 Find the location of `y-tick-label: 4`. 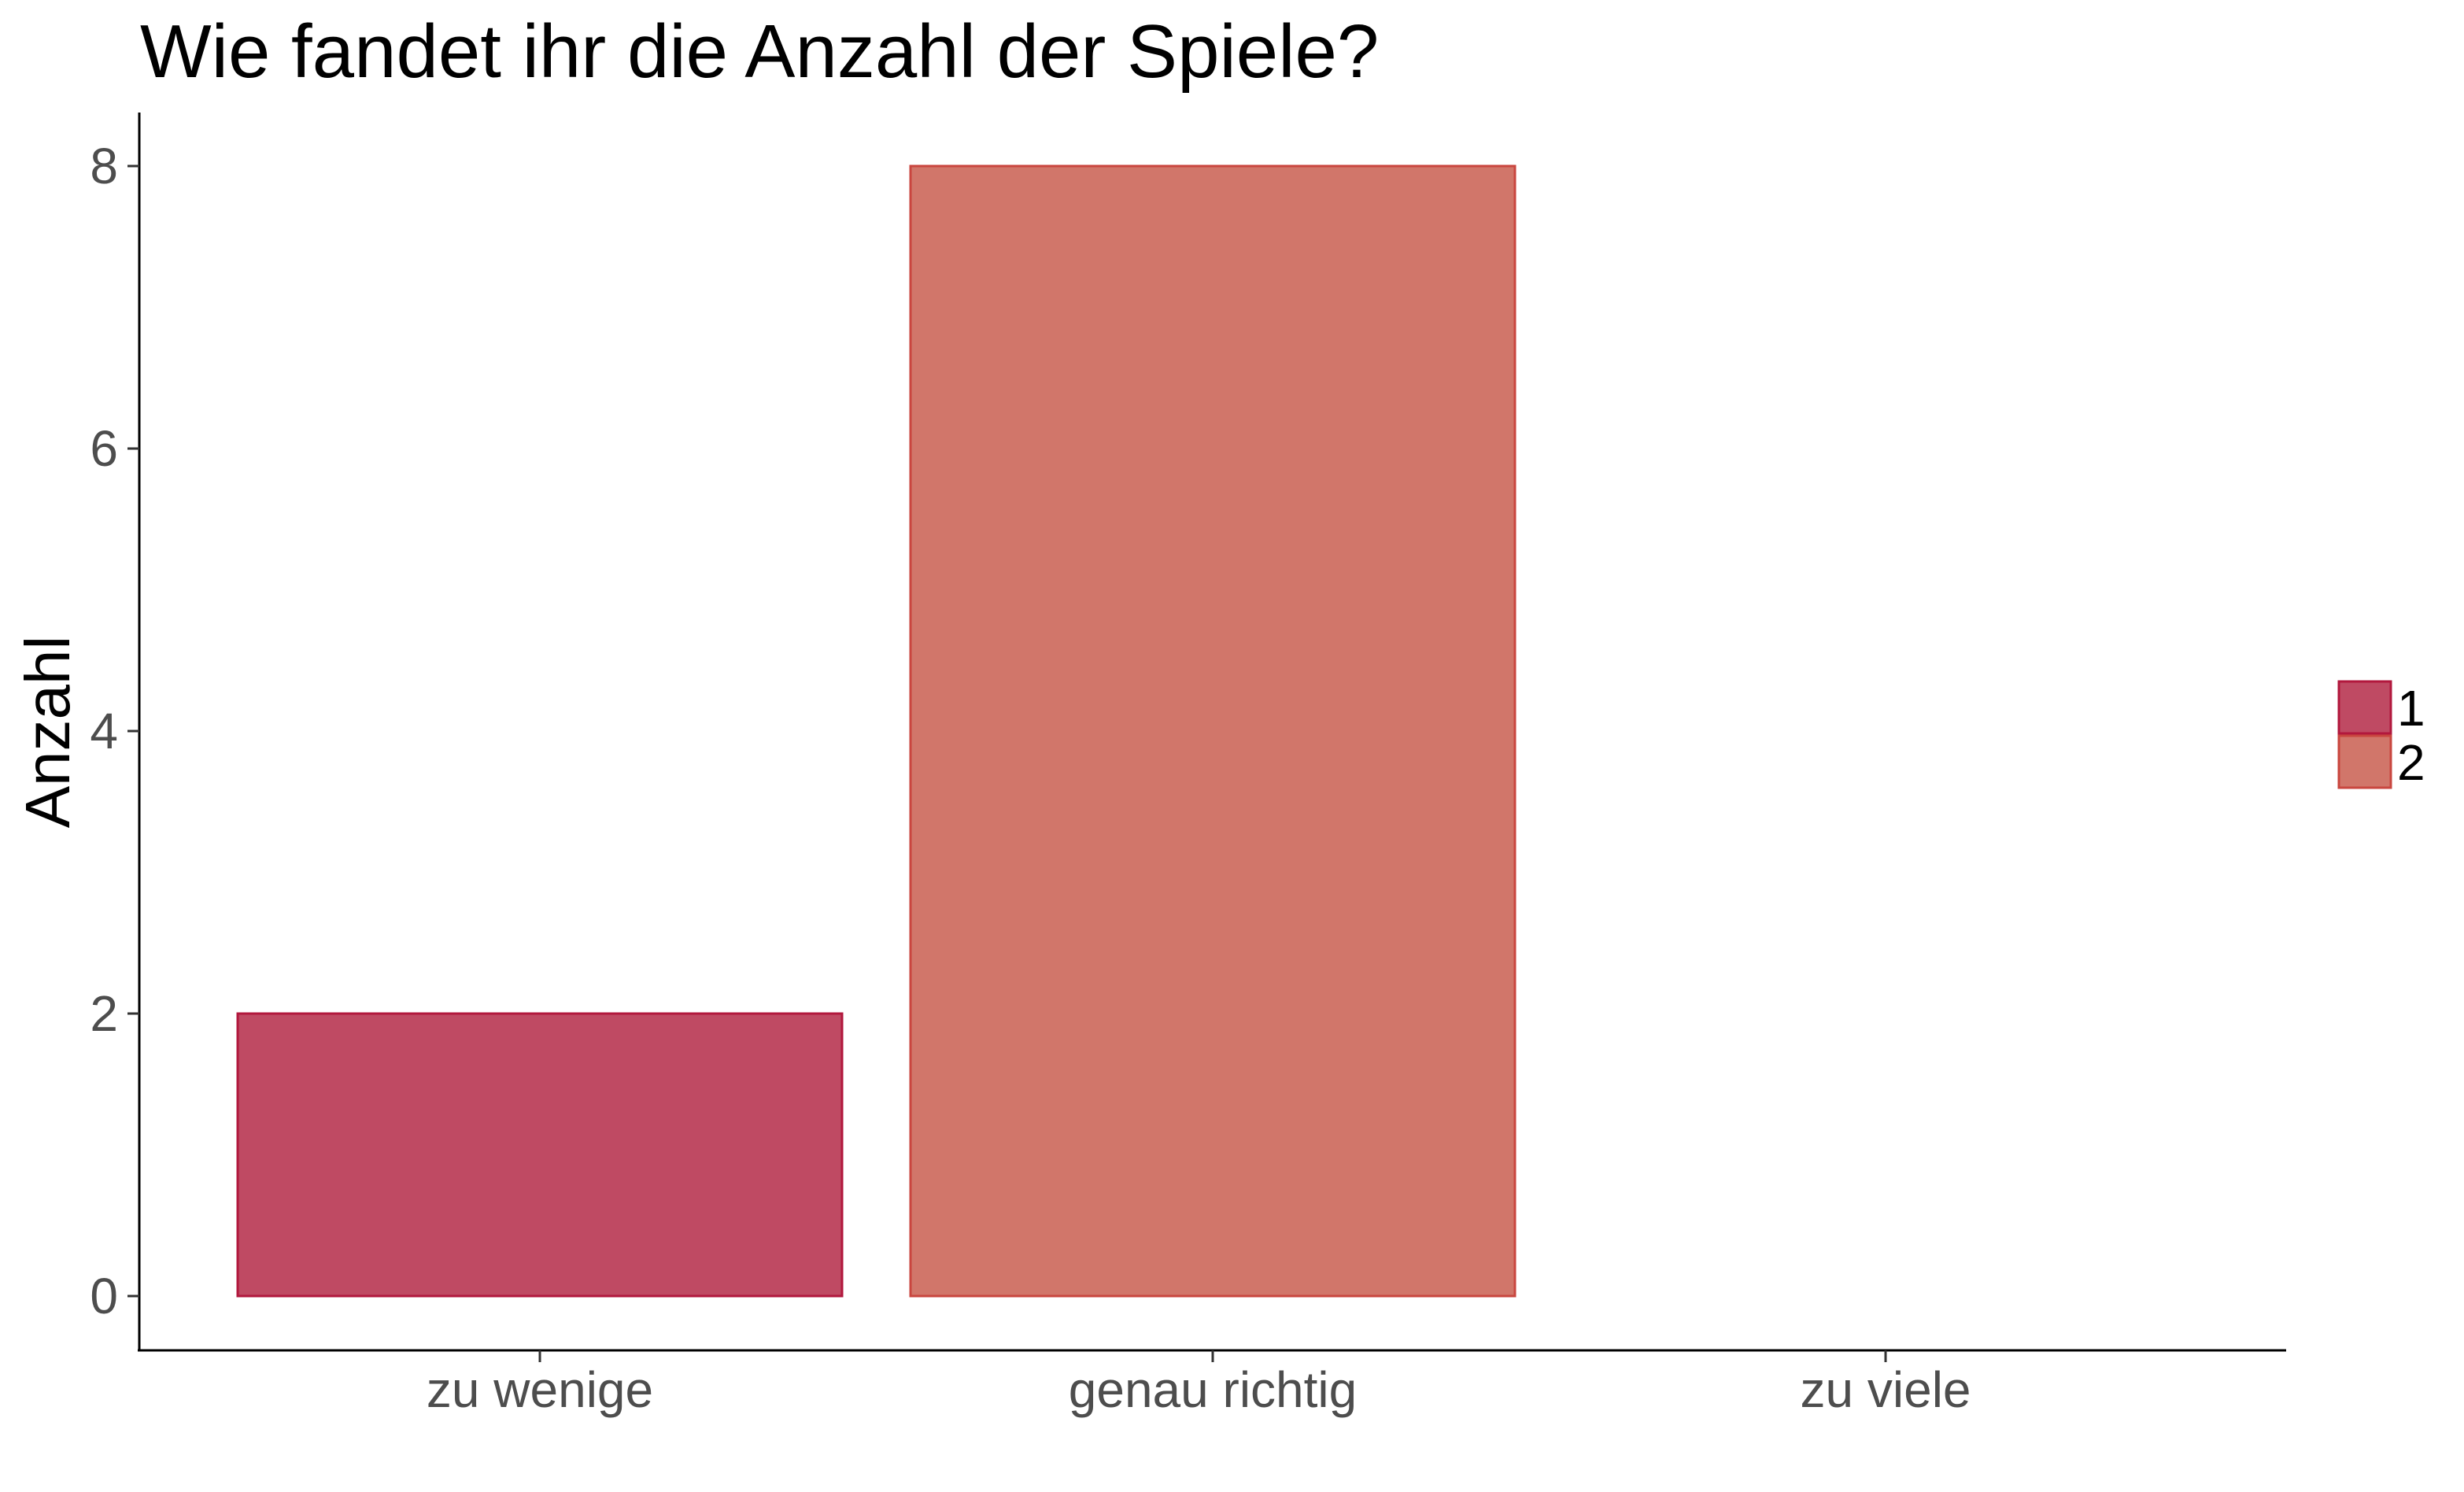

y-tick-label: 4 is located at coordinates (104, 731).